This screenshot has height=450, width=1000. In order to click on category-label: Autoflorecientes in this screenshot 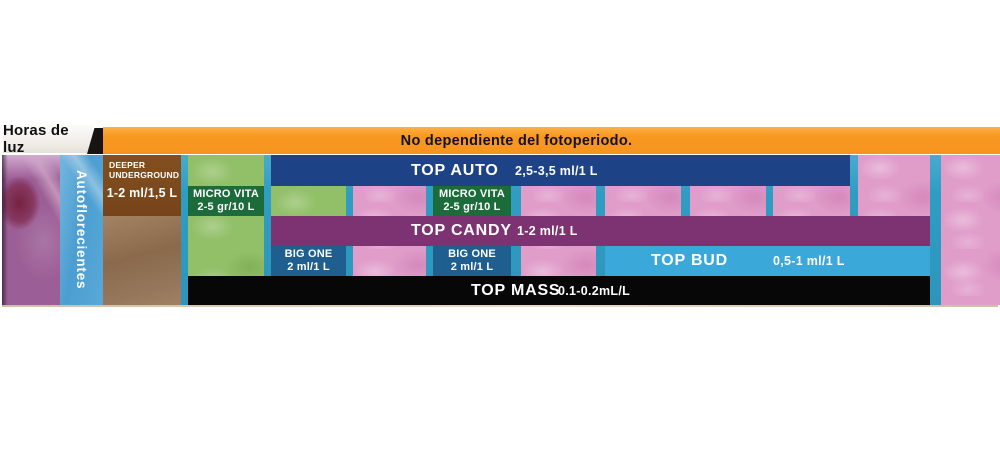, I will do `click(81, 230)`.